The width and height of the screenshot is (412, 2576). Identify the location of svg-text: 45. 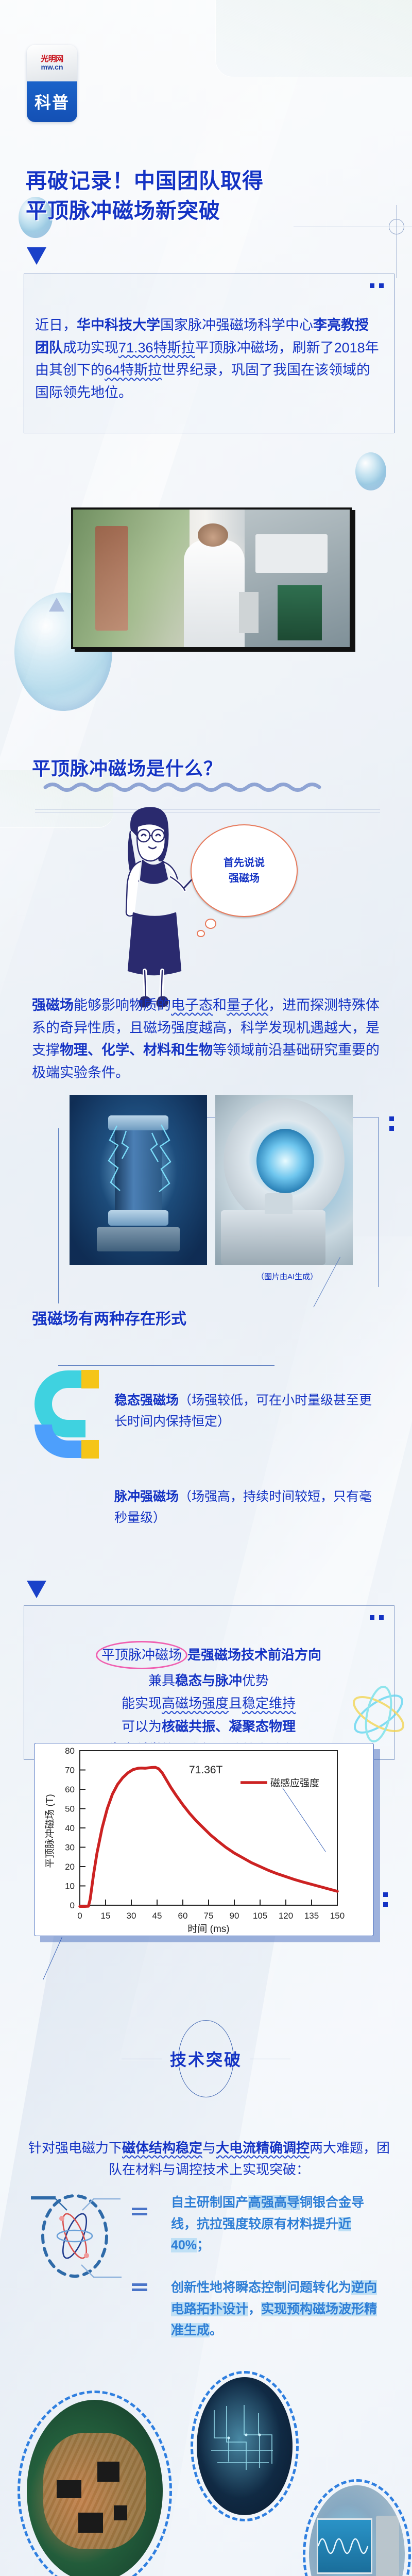
(157, 1916).